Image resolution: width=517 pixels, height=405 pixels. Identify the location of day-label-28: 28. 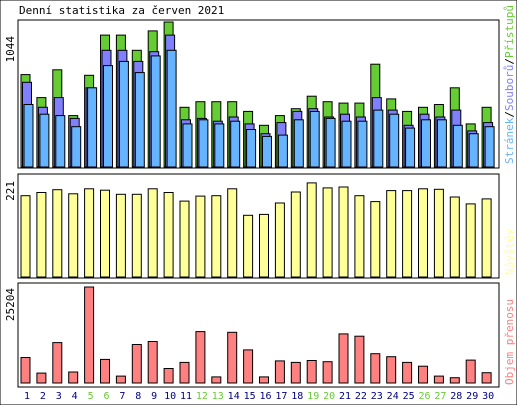
(456, 396).